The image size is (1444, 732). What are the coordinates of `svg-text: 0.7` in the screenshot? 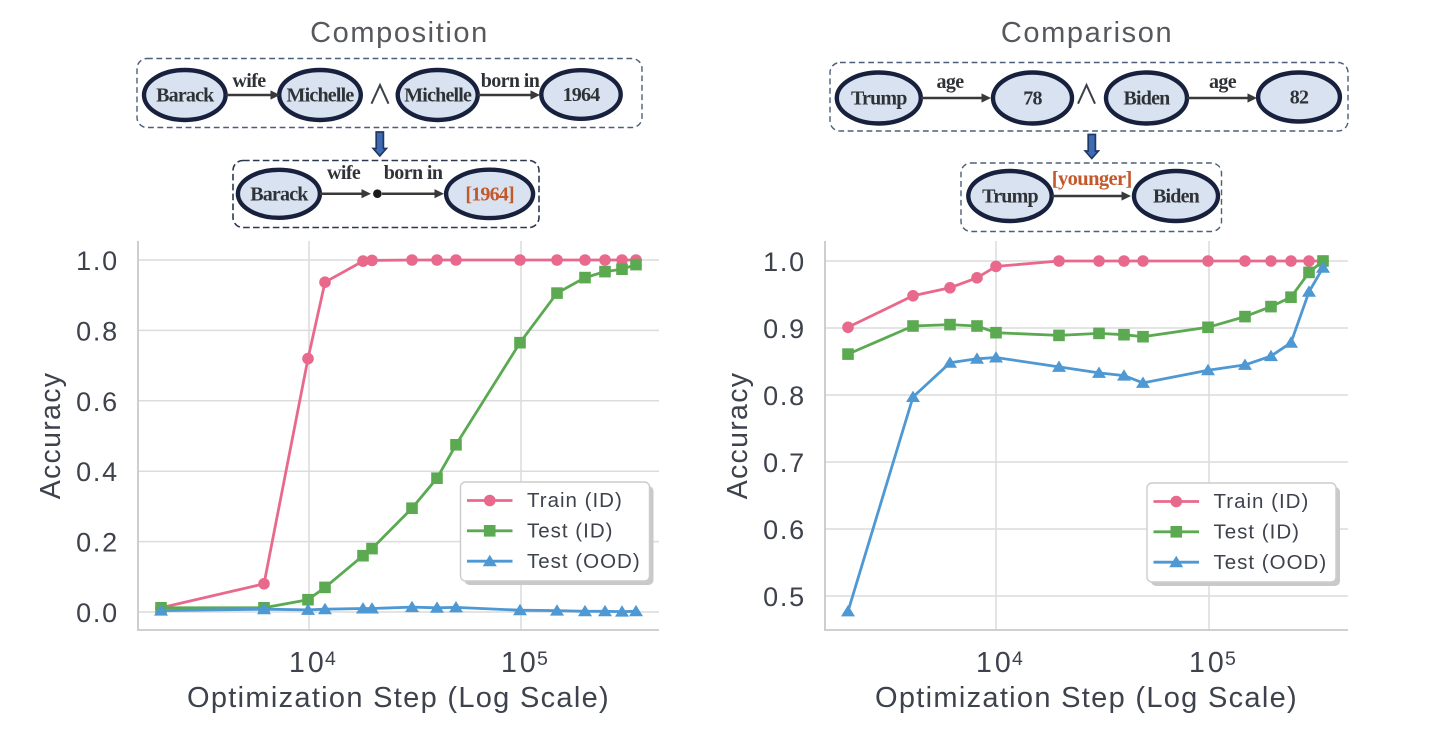 It's located at (784, 463).